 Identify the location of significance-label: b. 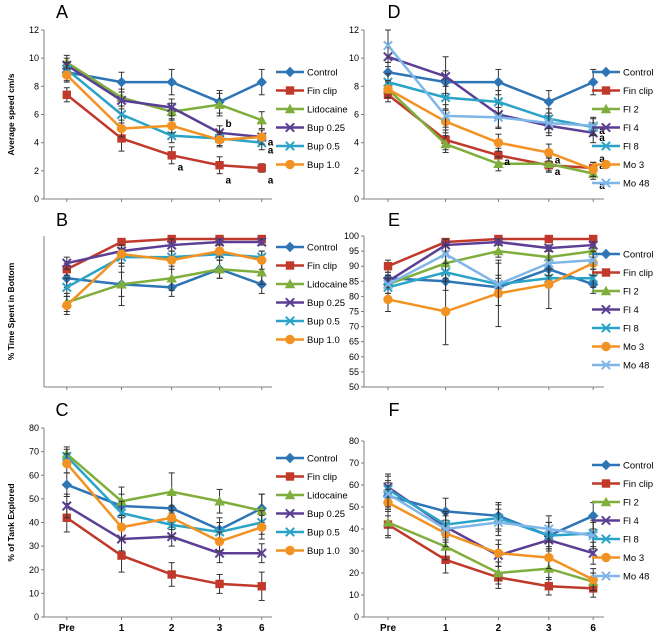
(229, 124).